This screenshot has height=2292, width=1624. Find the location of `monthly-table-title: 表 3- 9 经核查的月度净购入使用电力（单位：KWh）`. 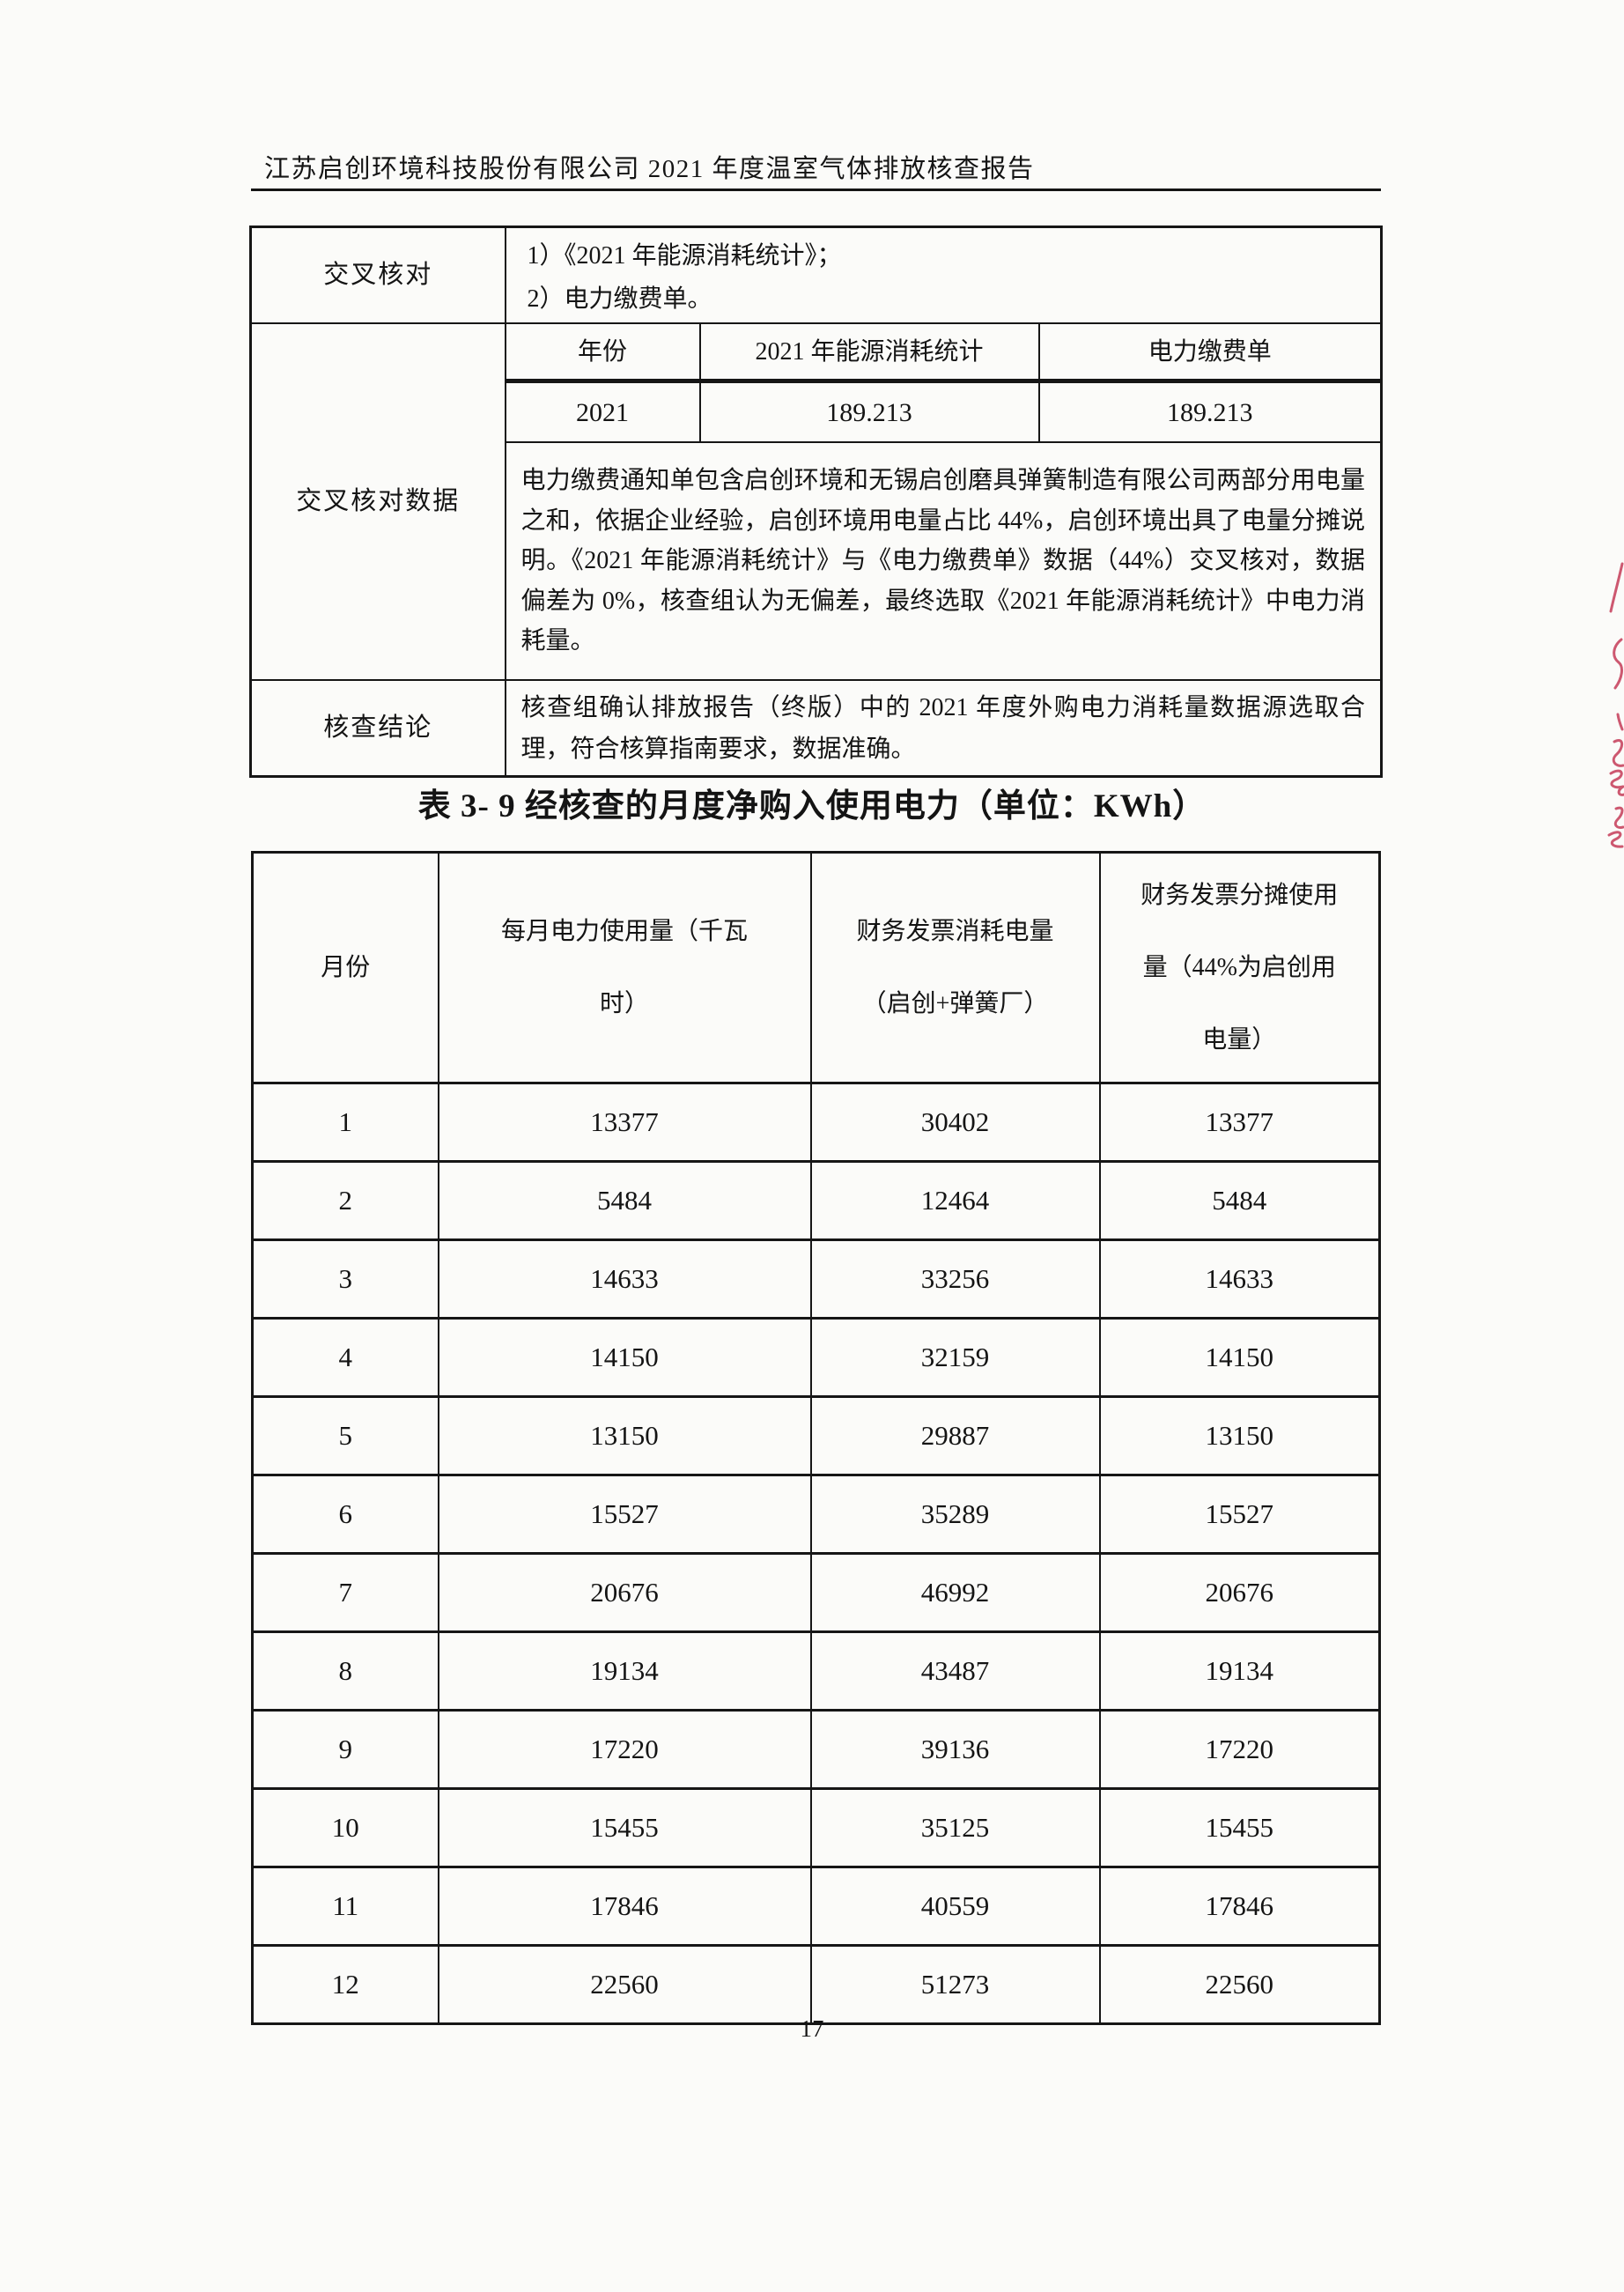

monthly-table-title: 表 3- 9 经核查的月度净购入使用电力（单位：KWh） is located at coordinates (812, 806).